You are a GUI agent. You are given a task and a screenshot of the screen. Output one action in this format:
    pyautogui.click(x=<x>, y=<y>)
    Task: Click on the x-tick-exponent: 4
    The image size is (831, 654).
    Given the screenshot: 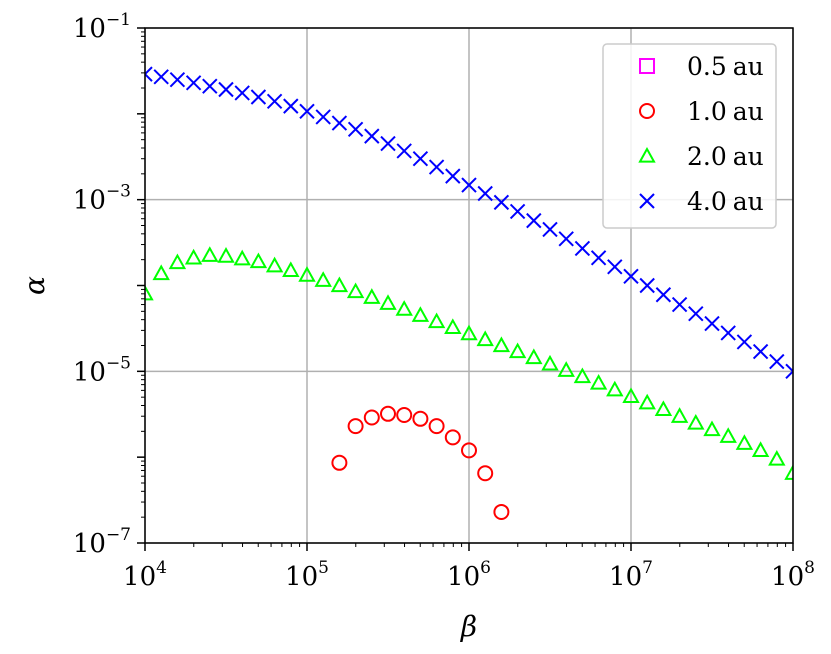 What is the action you would take?
    pyautogui.click(x=161, y=568)
    